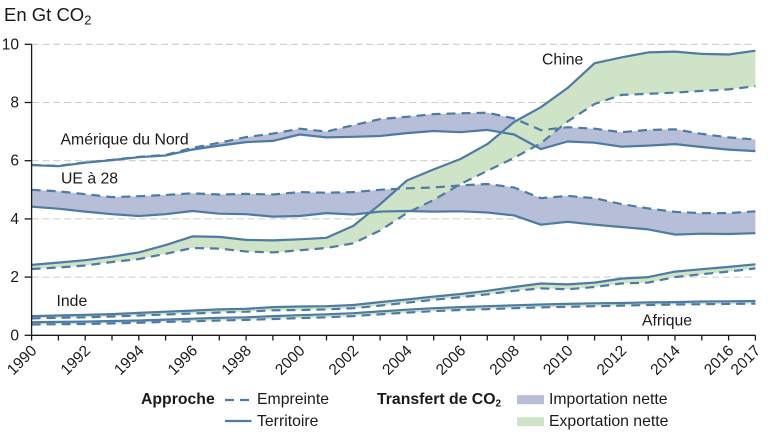 This screenshot has width=768, height=439. Describe the element at coordinates (14, 219) in the screenshot. I see `svg-text: 4` at that location.